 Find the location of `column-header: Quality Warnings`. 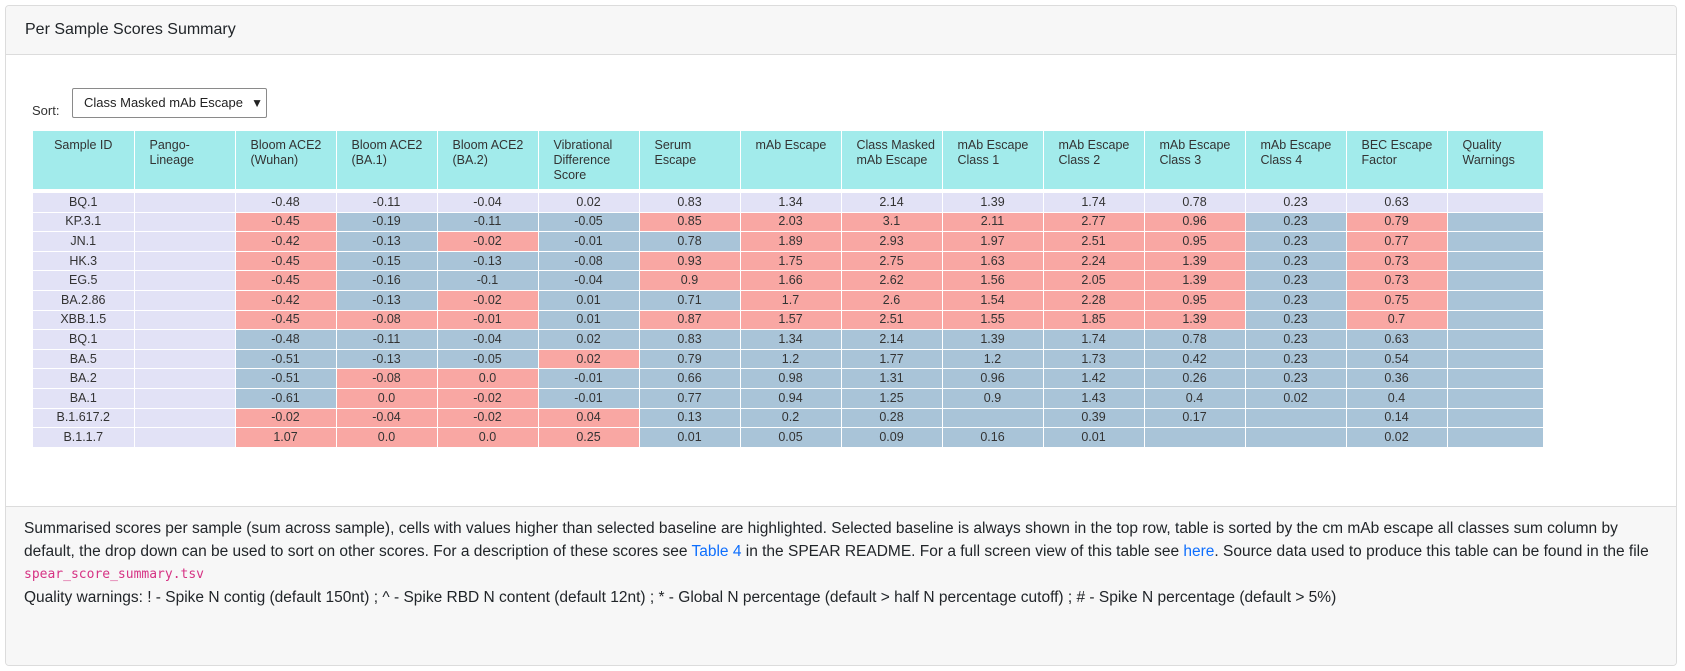

column-header: Quality Warnings is located at coordinates (1495, 160).